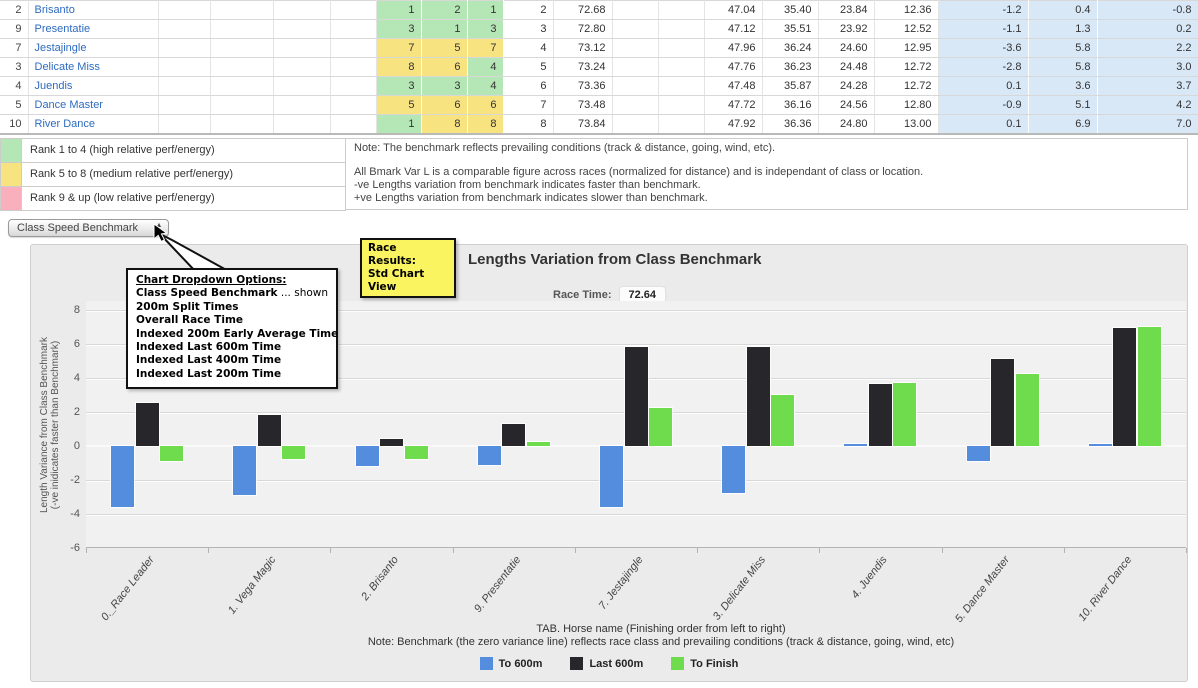  Describe the element at coordinates (733, 10) in the screenshot. I see `section-time-cell: 47.04` at that location.